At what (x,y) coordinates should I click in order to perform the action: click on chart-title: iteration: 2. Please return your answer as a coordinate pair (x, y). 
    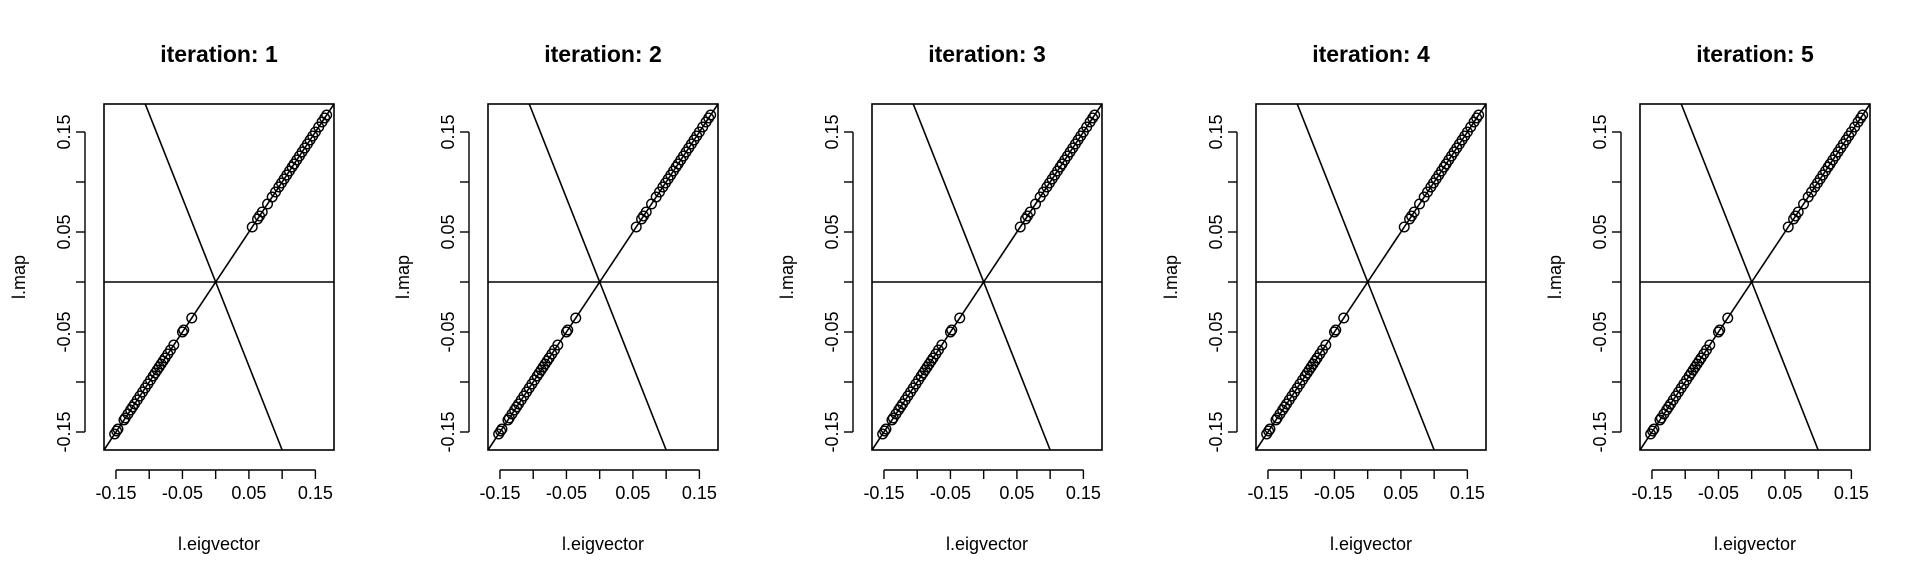
    Looking at the image, I should click on (603, 54).